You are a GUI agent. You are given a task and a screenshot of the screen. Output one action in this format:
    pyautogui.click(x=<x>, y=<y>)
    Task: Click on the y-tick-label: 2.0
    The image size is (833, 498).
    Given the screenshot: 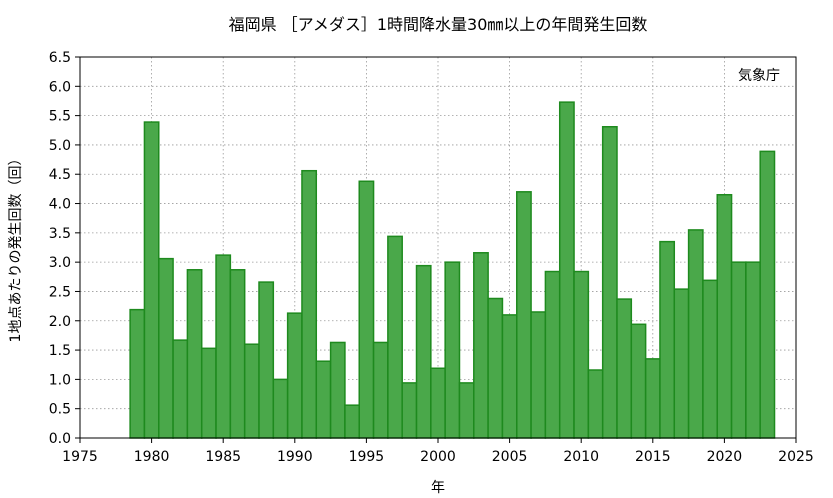 What is the action you would take?
    pyautogui.click(x=60, y=322)
    